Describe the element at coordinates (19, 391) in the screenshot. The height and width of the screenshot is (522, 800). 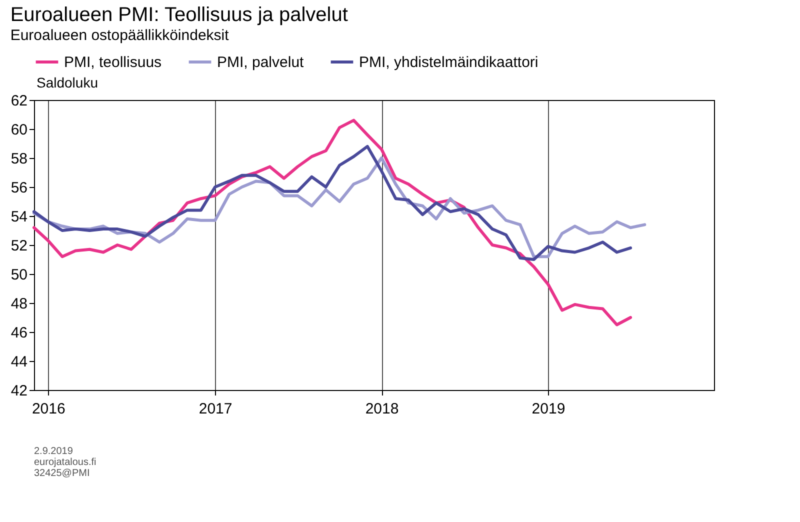
I see `y-tick-label: 42` at that location.